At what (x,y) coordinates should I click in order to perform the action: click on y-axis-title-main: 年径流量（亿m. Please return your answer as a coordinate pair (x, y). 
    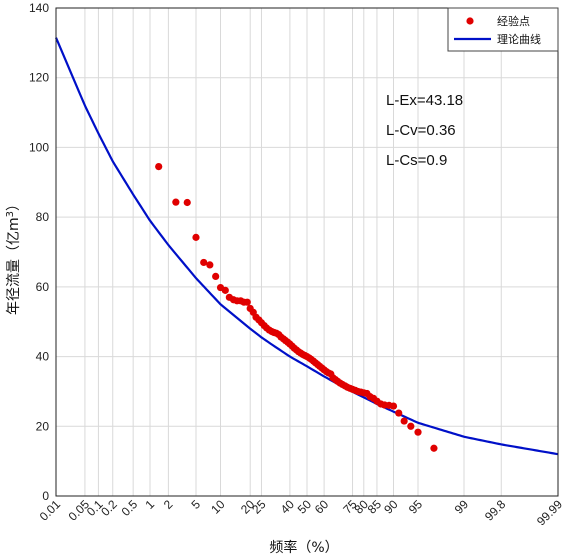
    Looking at the image, I should click on (14, 266).